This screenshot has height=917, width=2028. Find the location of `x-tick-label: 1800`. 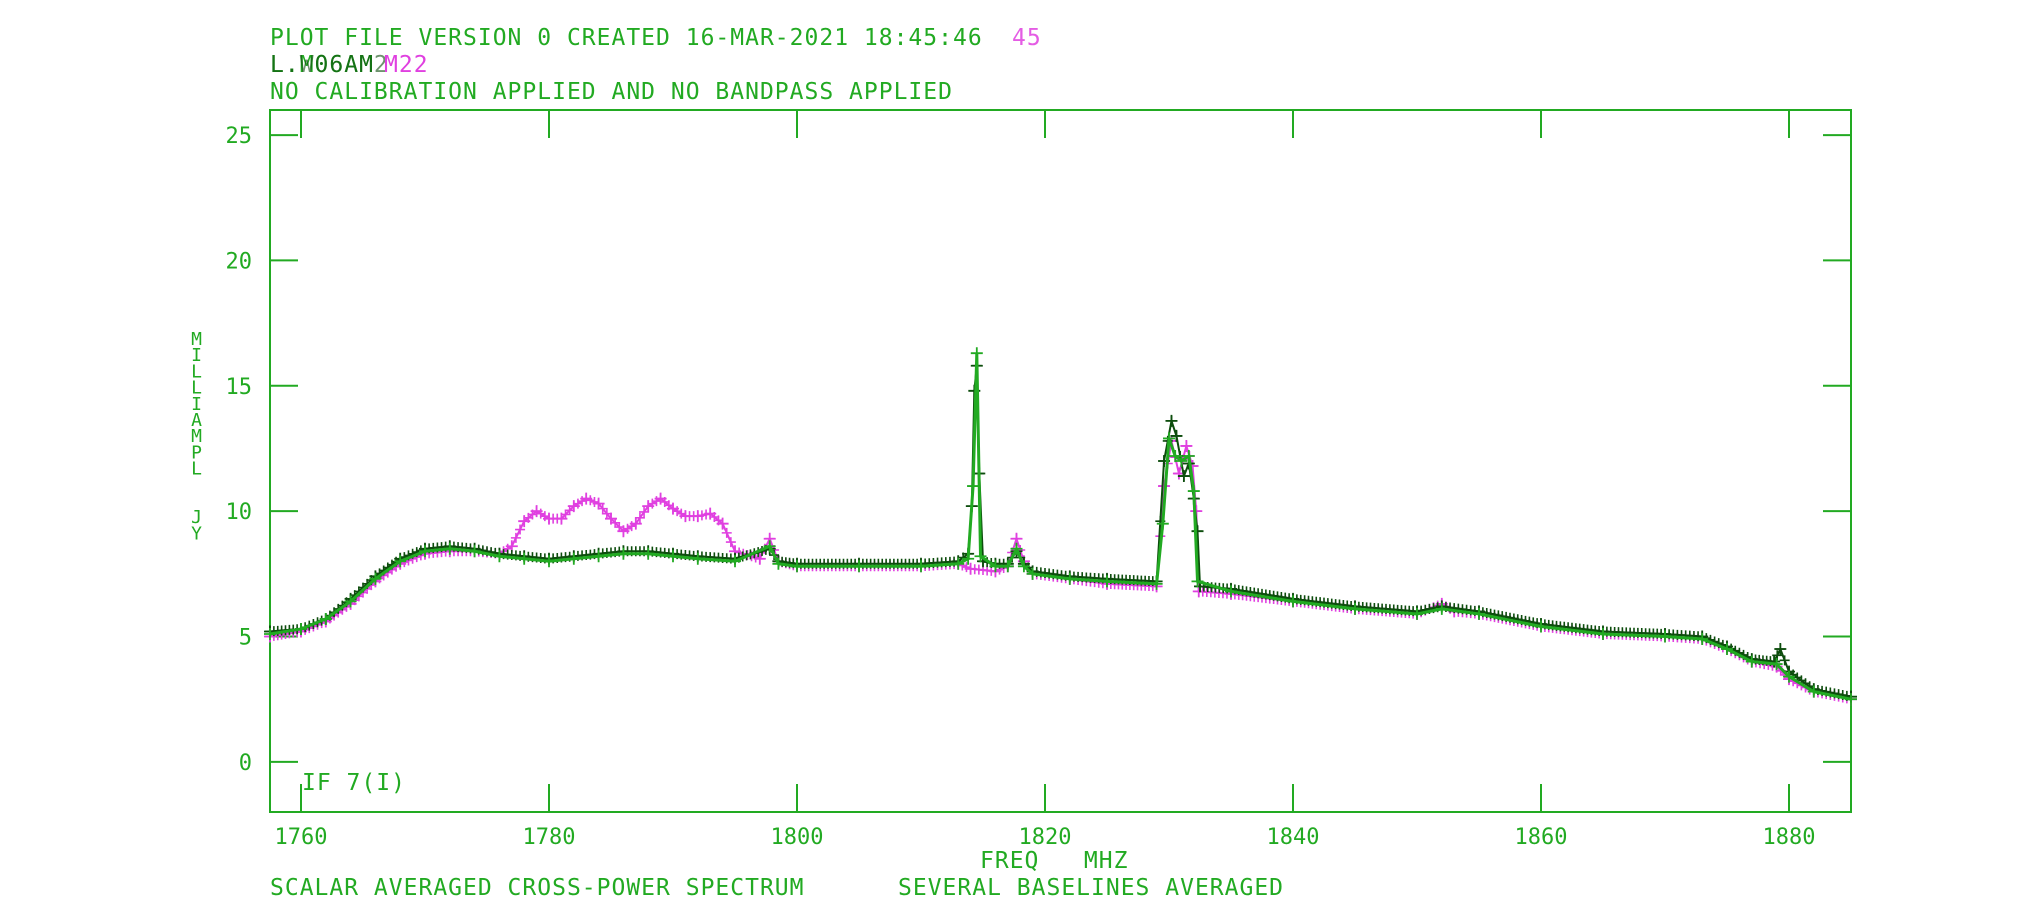

x-tick-label: 1800 is located at coordinates (797, 837).